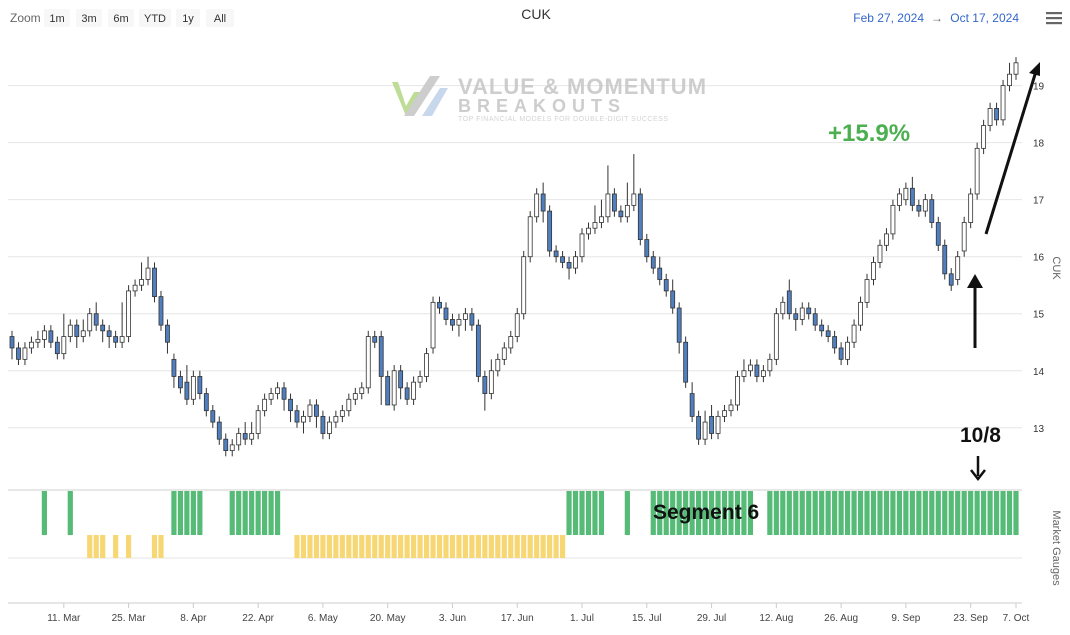 This screenshot has height=635, width=1070. Describe the element at coordinates (1011, 151) in the screenshot. I see `trend-arrow-line` at that location.